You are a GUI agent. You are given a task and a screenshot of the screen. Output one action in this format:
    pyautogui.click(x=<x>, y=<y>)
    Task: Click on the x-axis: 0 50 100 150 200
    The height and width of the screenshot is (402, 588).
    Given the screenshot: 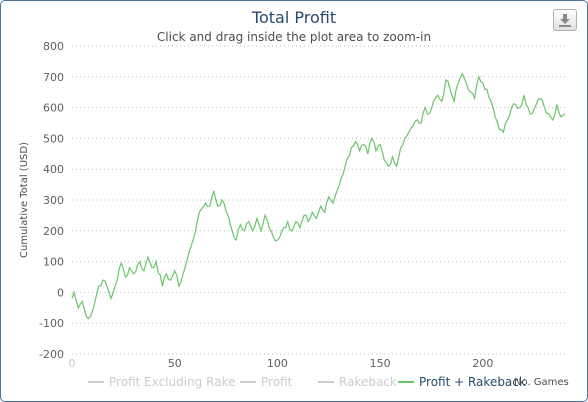 What is the action you would take?
    pyautogui.click(x=281, y=363)
    